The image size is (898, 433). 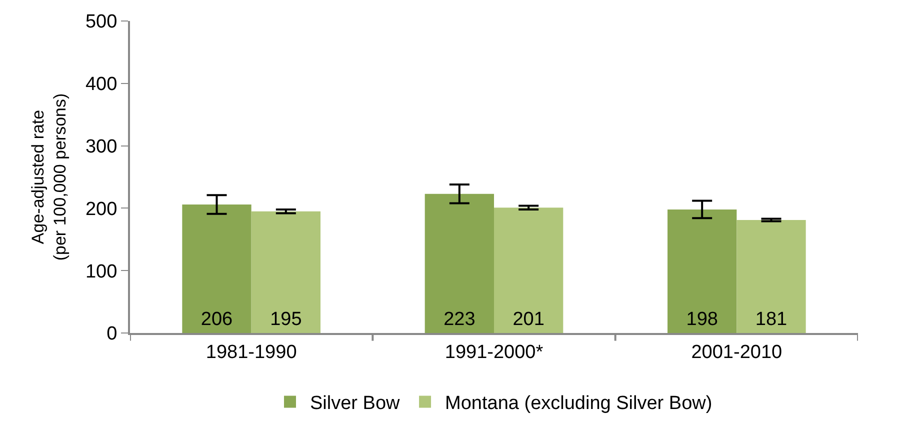 What do you see at coordinates (101, 22) in the screenshot?
I see `y-tick-label: 500` at bounding box center [101, 22].